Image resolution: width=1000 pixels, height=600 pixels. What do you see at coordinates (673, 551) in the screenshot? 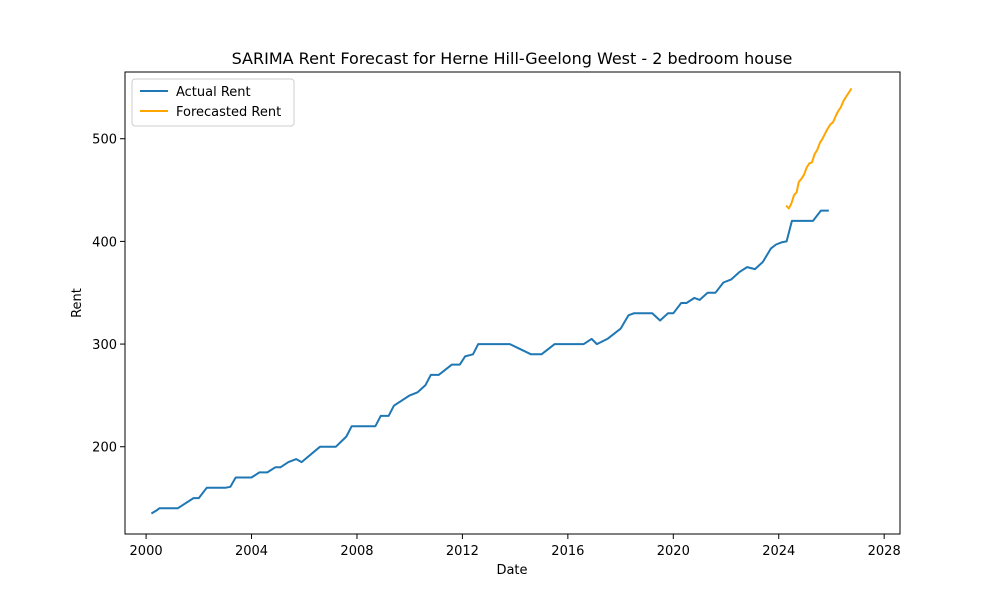
I see `x-tick-label: 2020` at bounding box center [673, 551].